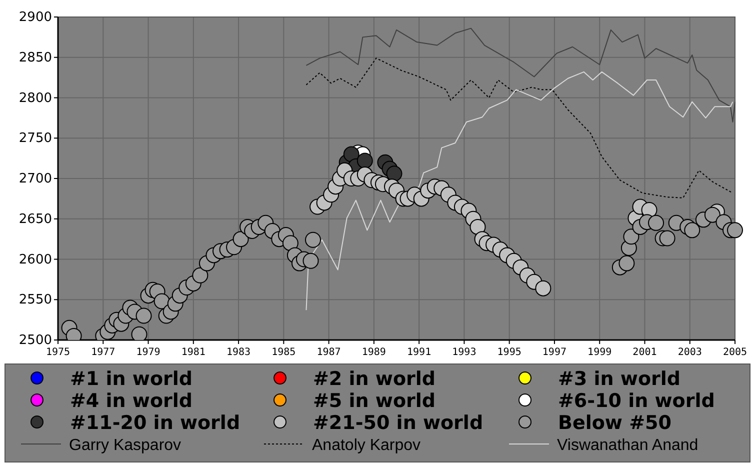  I want to click on x-tick-label: 1979, so click(148, 352).